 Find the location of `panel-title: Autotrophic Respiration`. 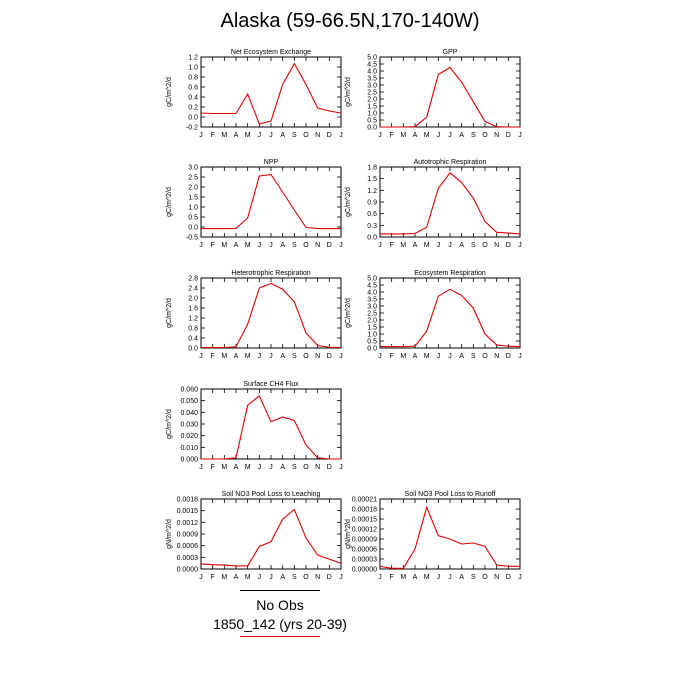

panel-title: Autotrophic Respiration is located at coordinates (450, 162).